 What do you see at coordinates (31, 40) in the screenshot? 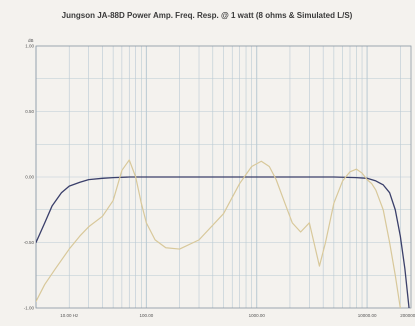
I see `y-axis-unit: dB` at bounding box center [31, 40].